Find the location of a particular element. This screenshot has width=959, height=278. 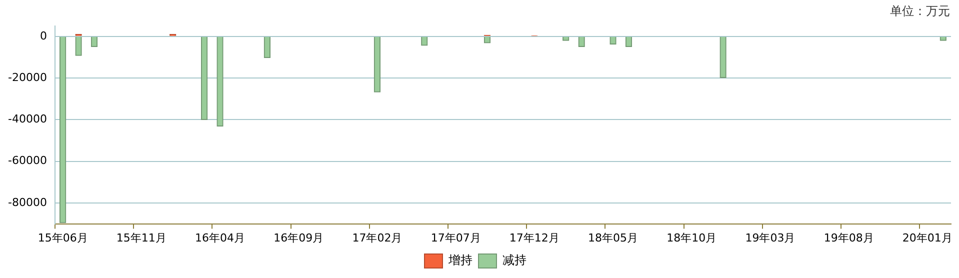

x-tick-label: 20年01月 is located at coordinates (927, 237).